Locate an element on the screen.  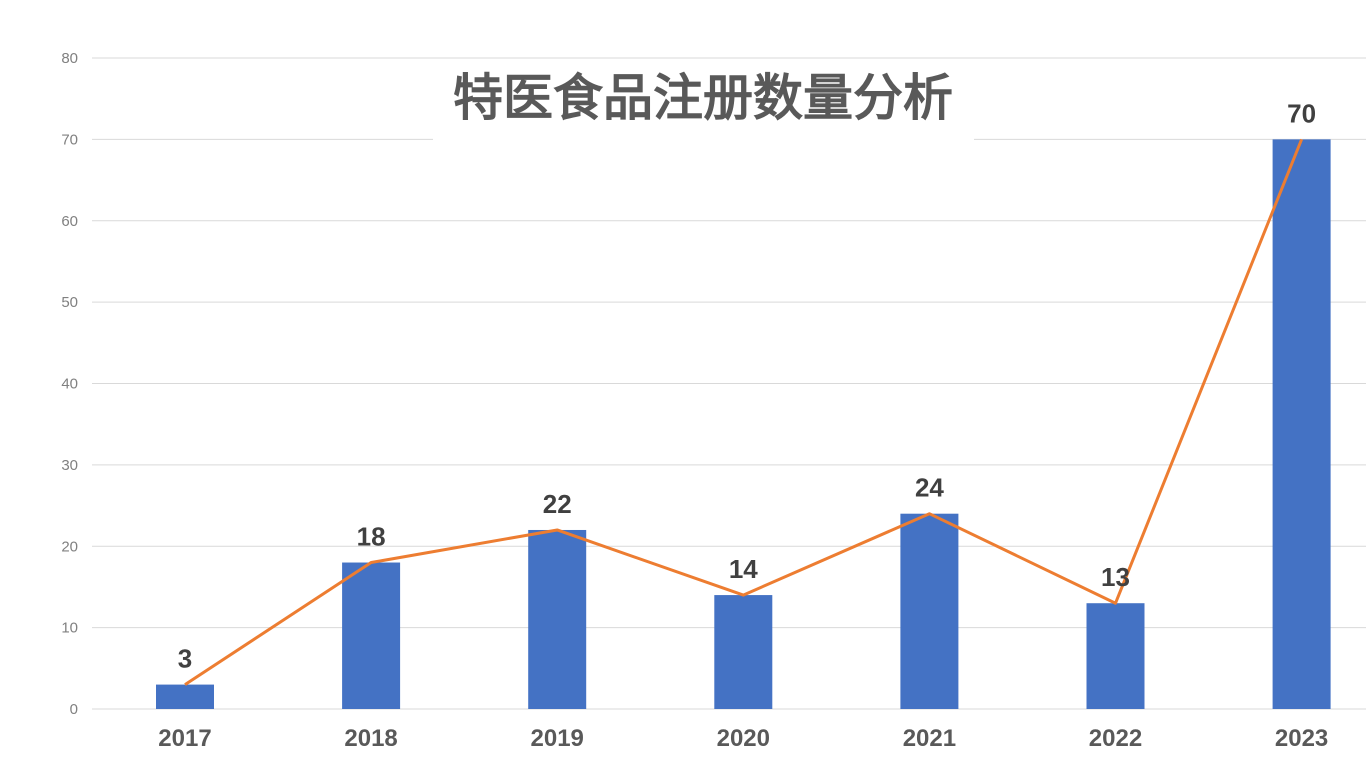
chart-title: 特医食品注册数量分析 is located at coordinates (703, 98).